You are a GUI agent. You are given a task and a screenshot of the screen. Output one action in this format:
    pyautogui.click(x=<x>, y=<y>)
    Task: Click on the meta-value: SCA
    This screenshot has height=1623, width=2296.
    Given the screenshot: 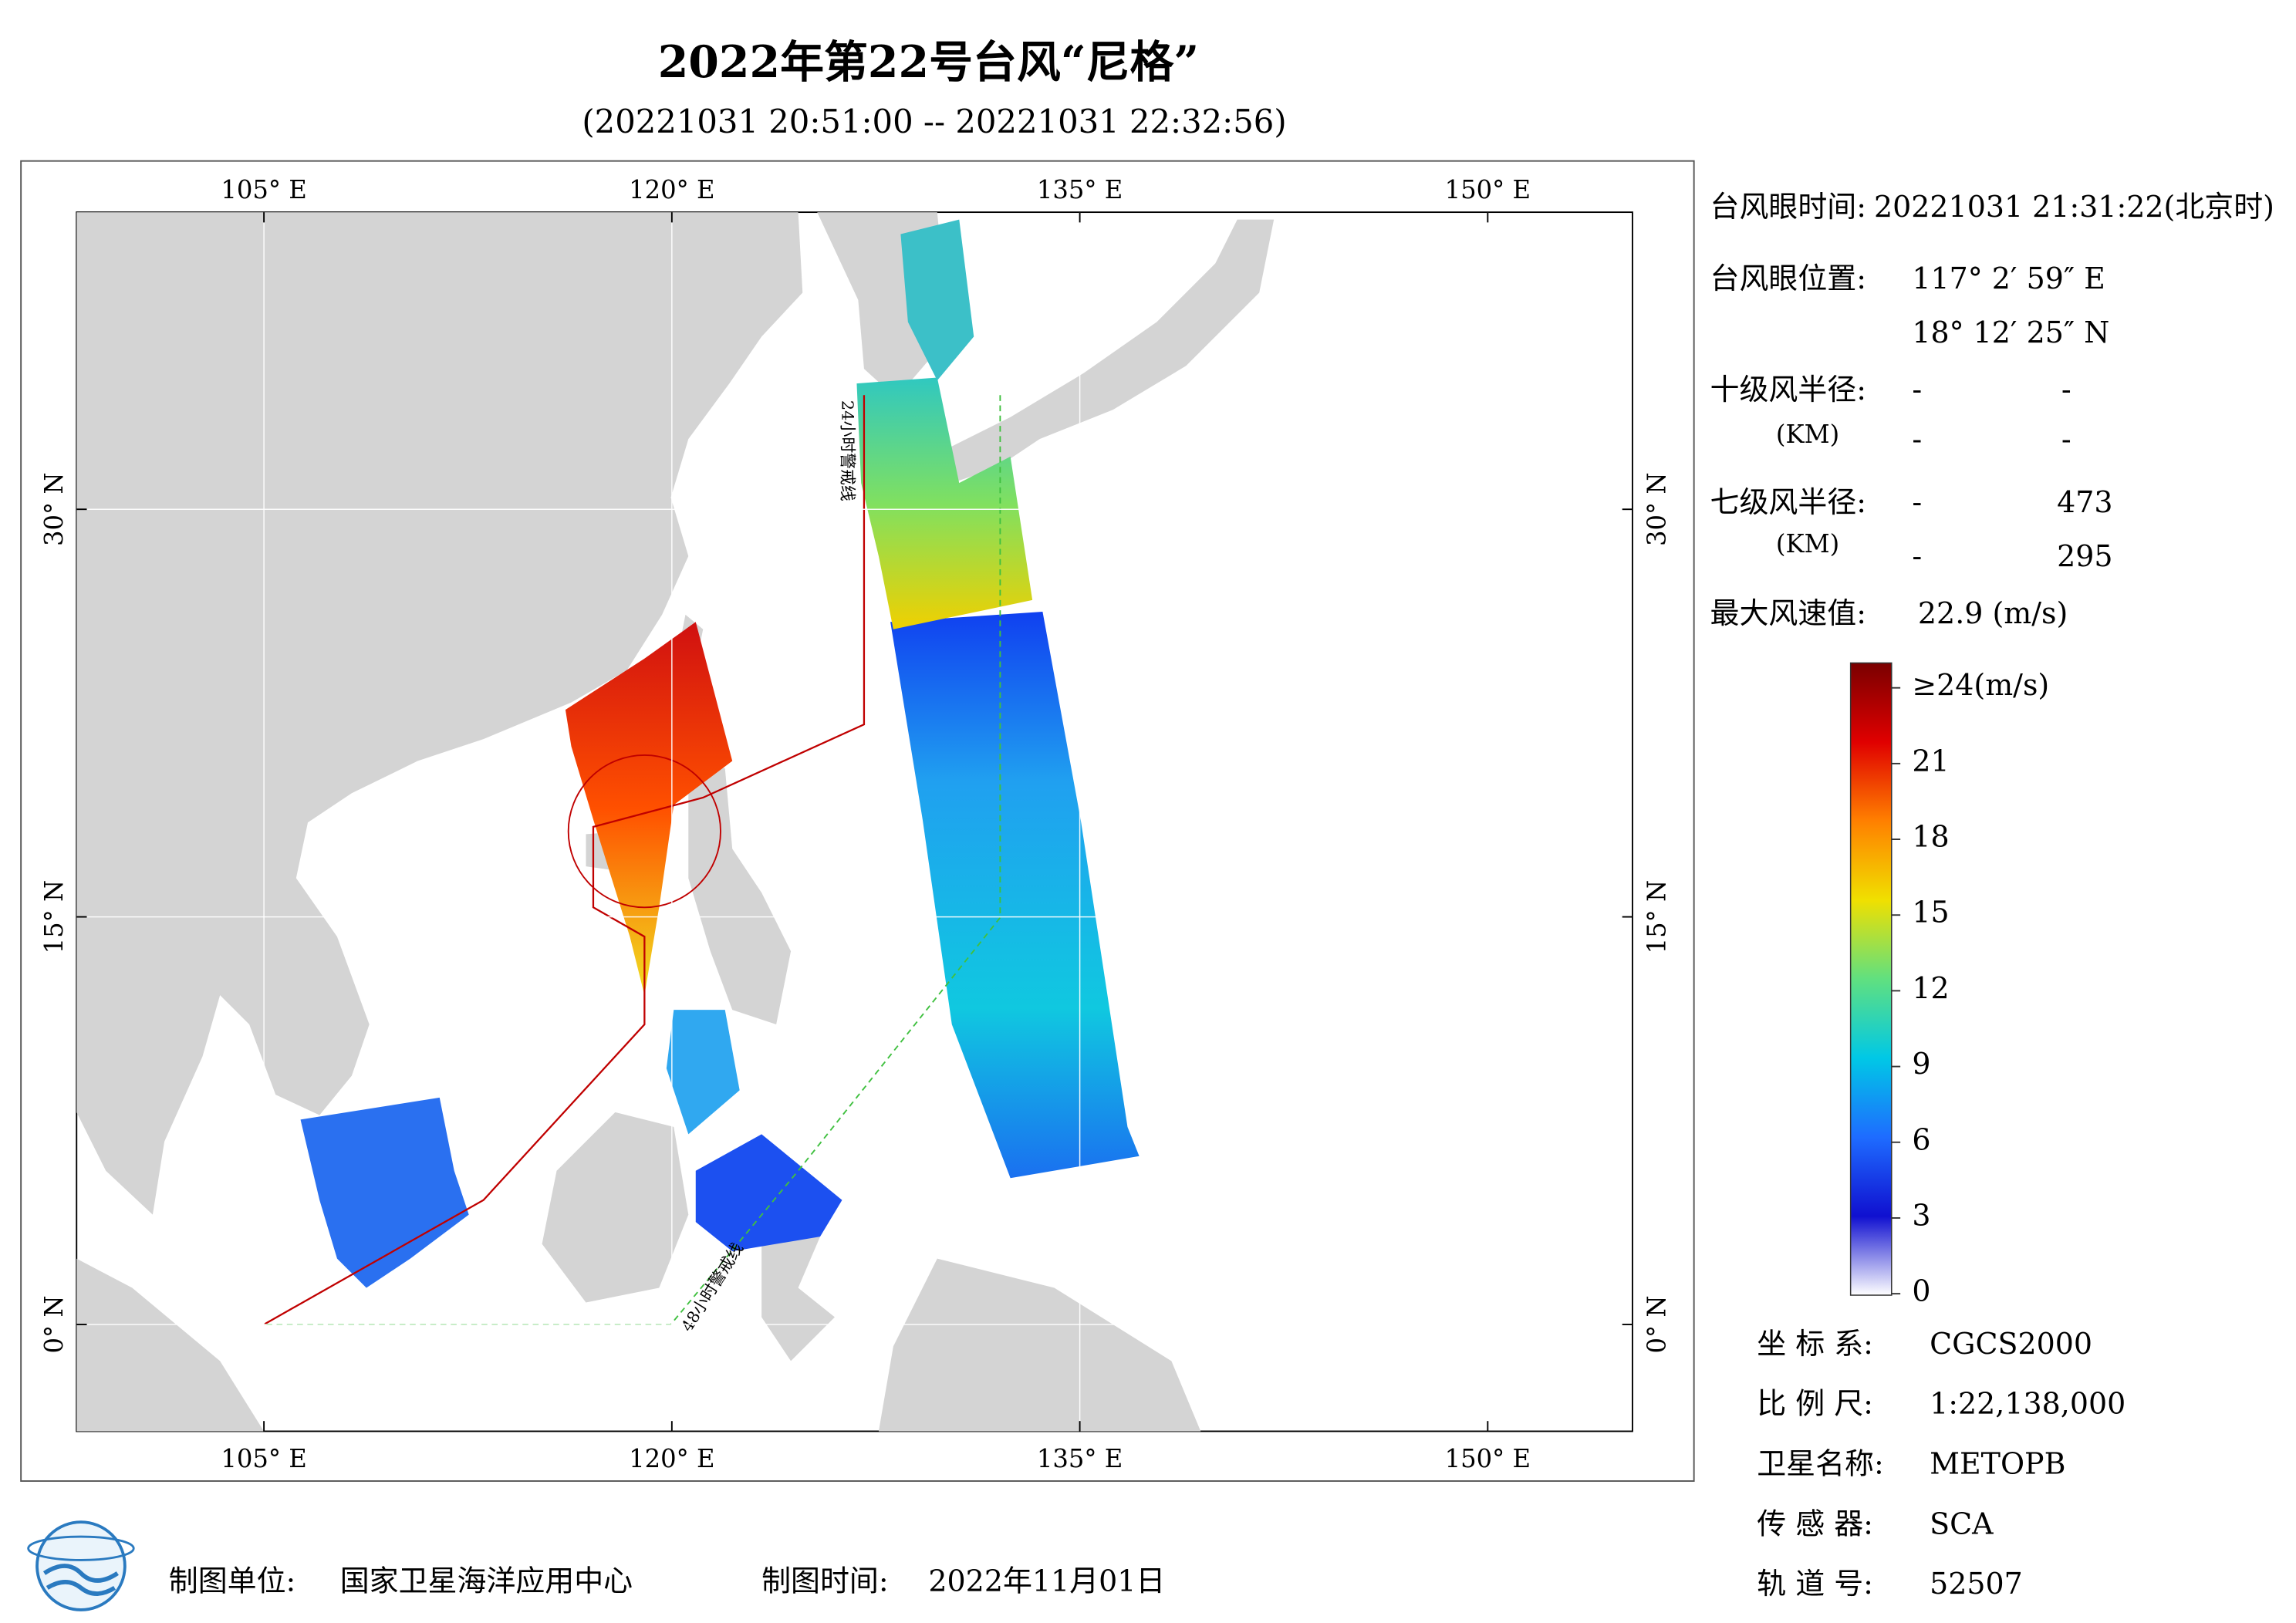 What is the action you would take?
    pyautogui.click(x=1962, y=1523)
    